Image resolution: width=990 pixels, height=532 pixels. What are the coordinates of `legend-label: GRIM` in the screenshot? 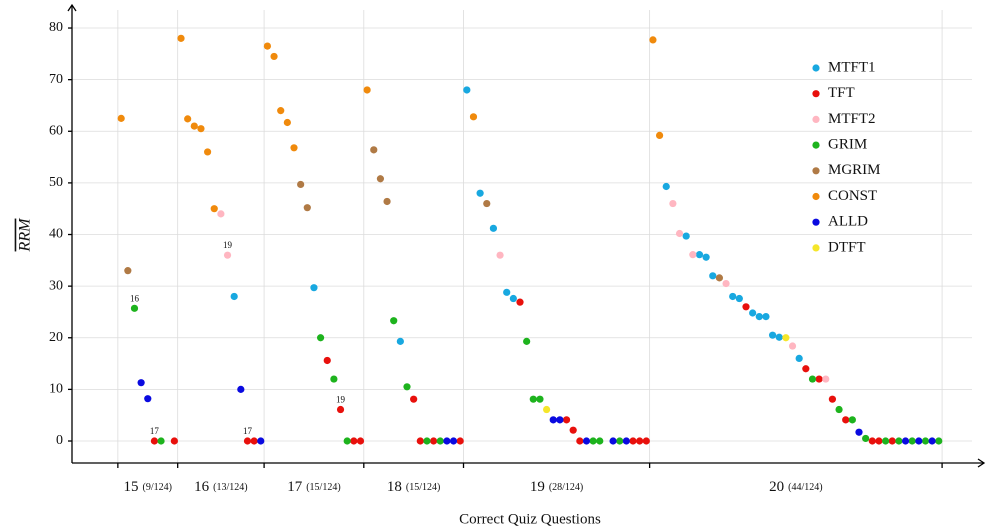 It's located at (847, 145).